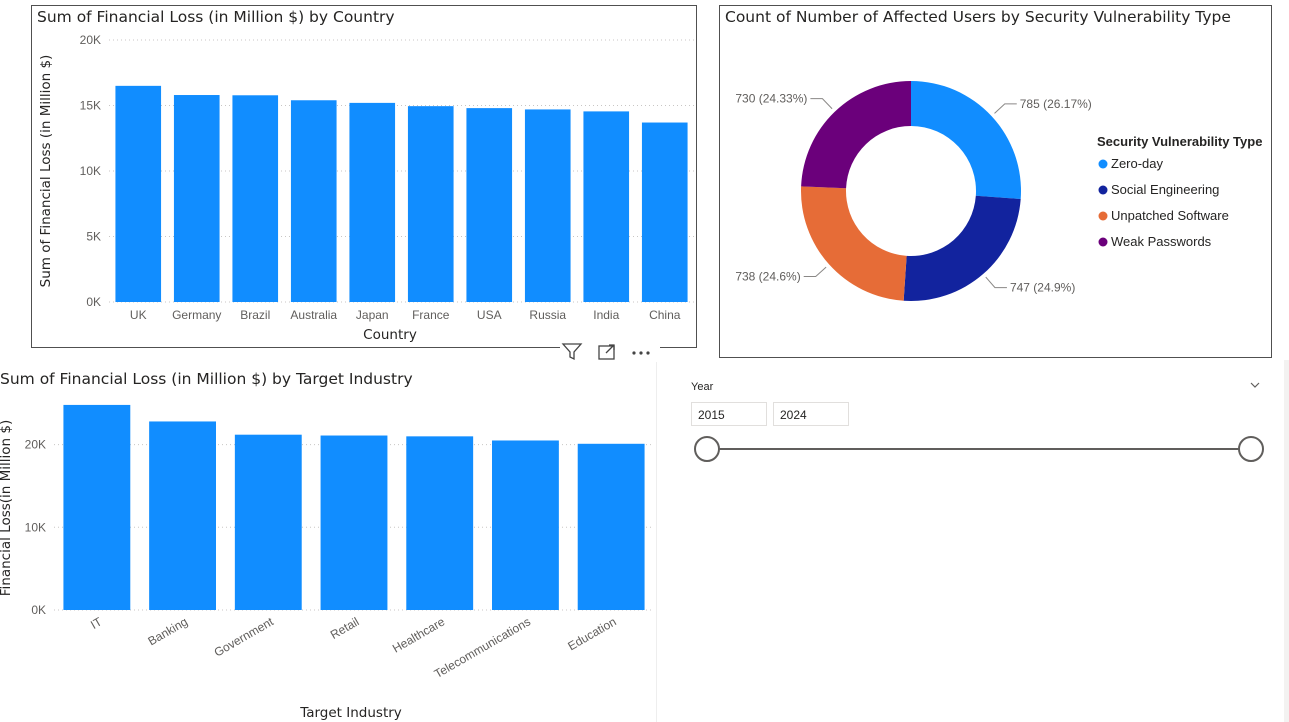  I want to click on legend-title: Security Vulnerability Type, so click(1179, 141).